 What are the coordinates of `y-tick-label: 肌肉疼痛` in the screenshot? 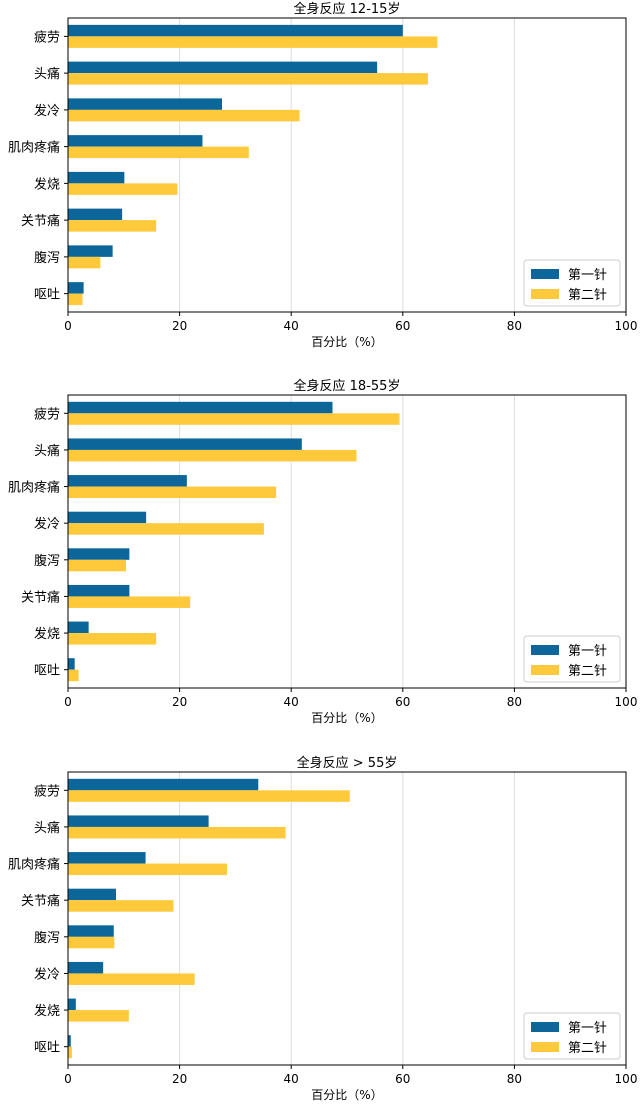 It's located at (34, 148).